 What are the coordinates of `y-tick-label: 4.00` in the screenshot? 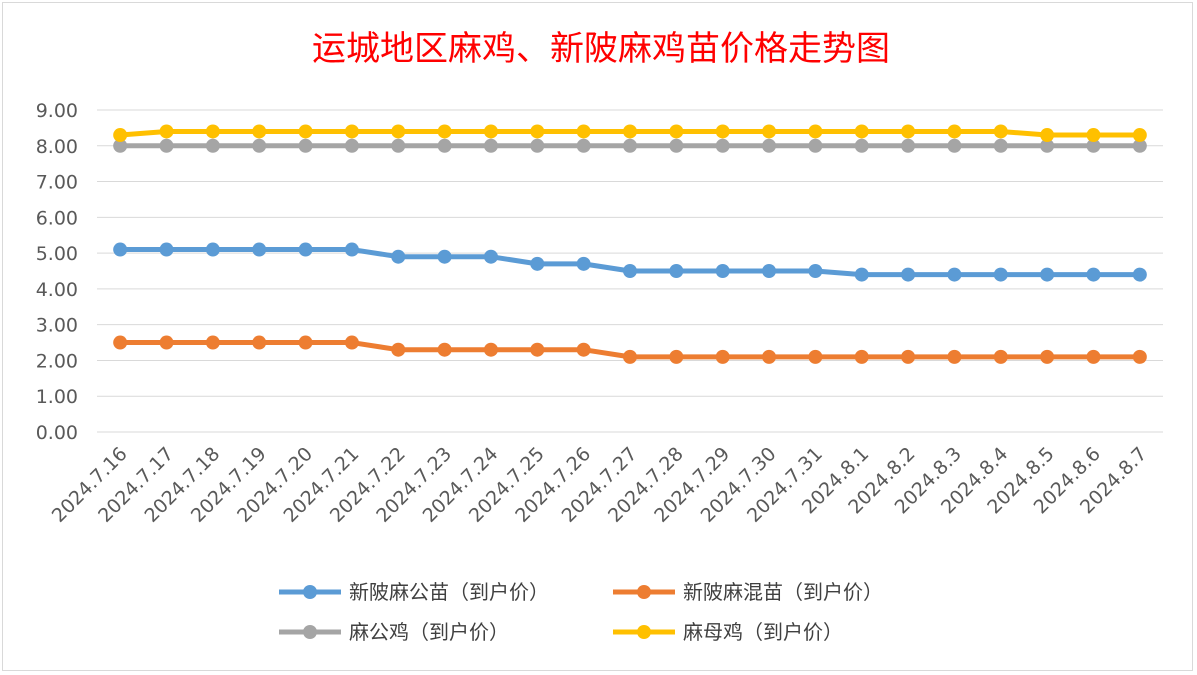 It's located at (57, 290).